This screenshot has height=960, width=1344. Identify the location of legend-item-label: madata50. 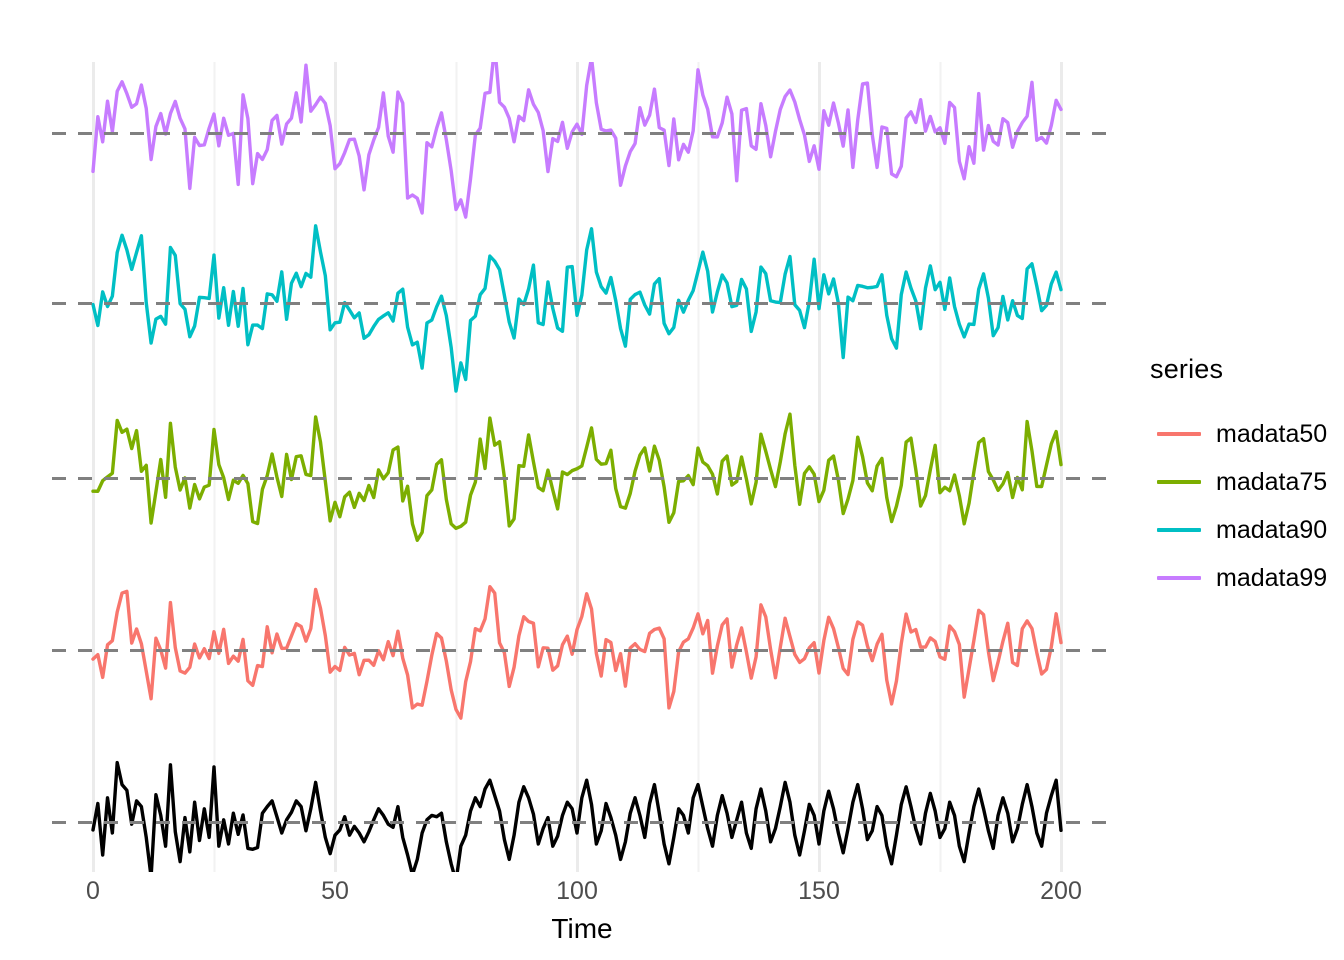
(1272, 433).